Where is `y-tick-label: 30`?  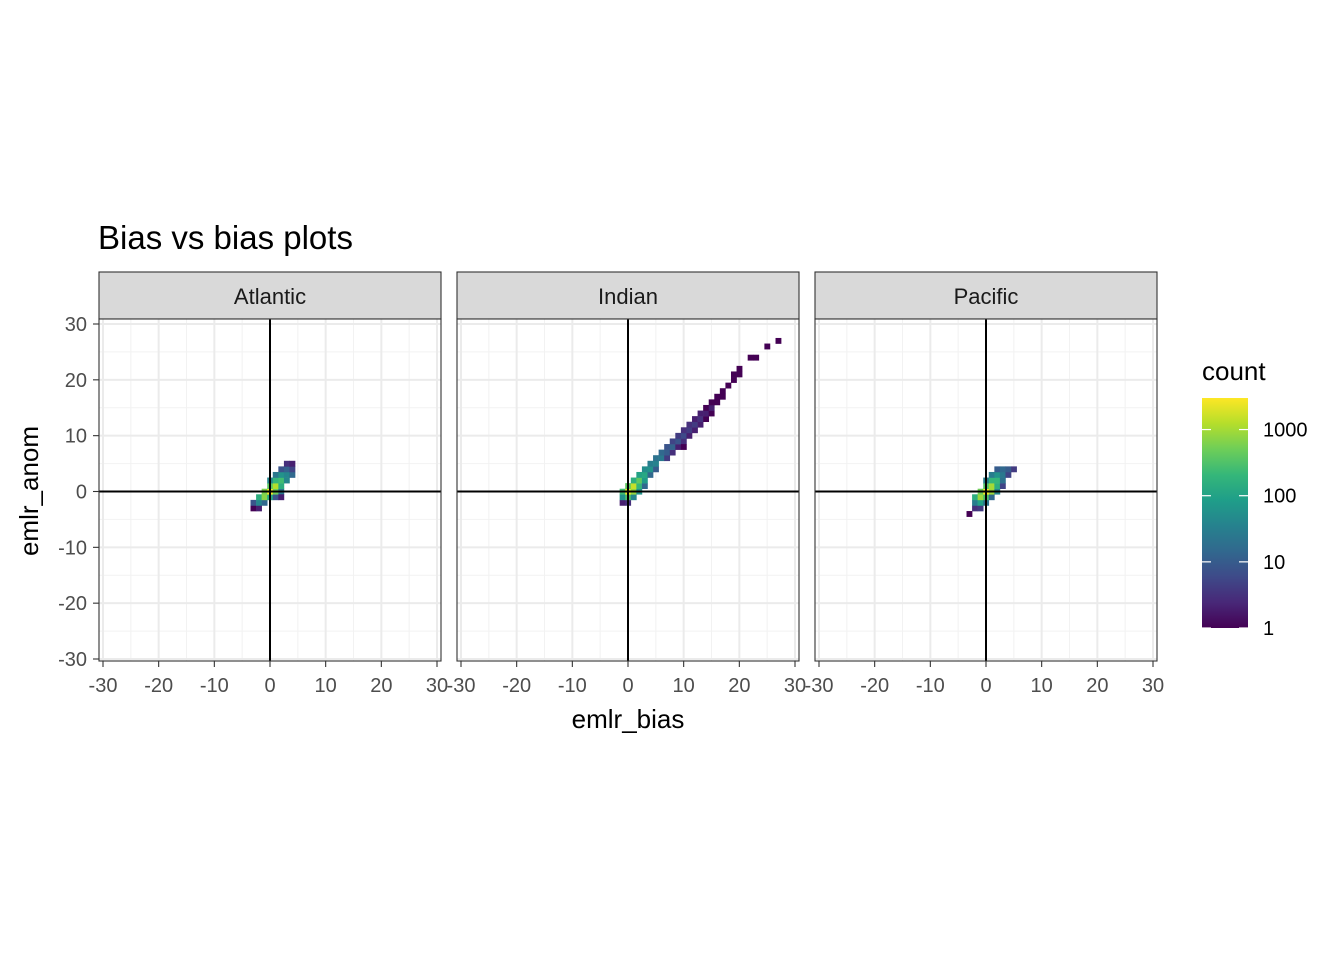
y-tick-label: 30 is located at coordinates (76, 325).